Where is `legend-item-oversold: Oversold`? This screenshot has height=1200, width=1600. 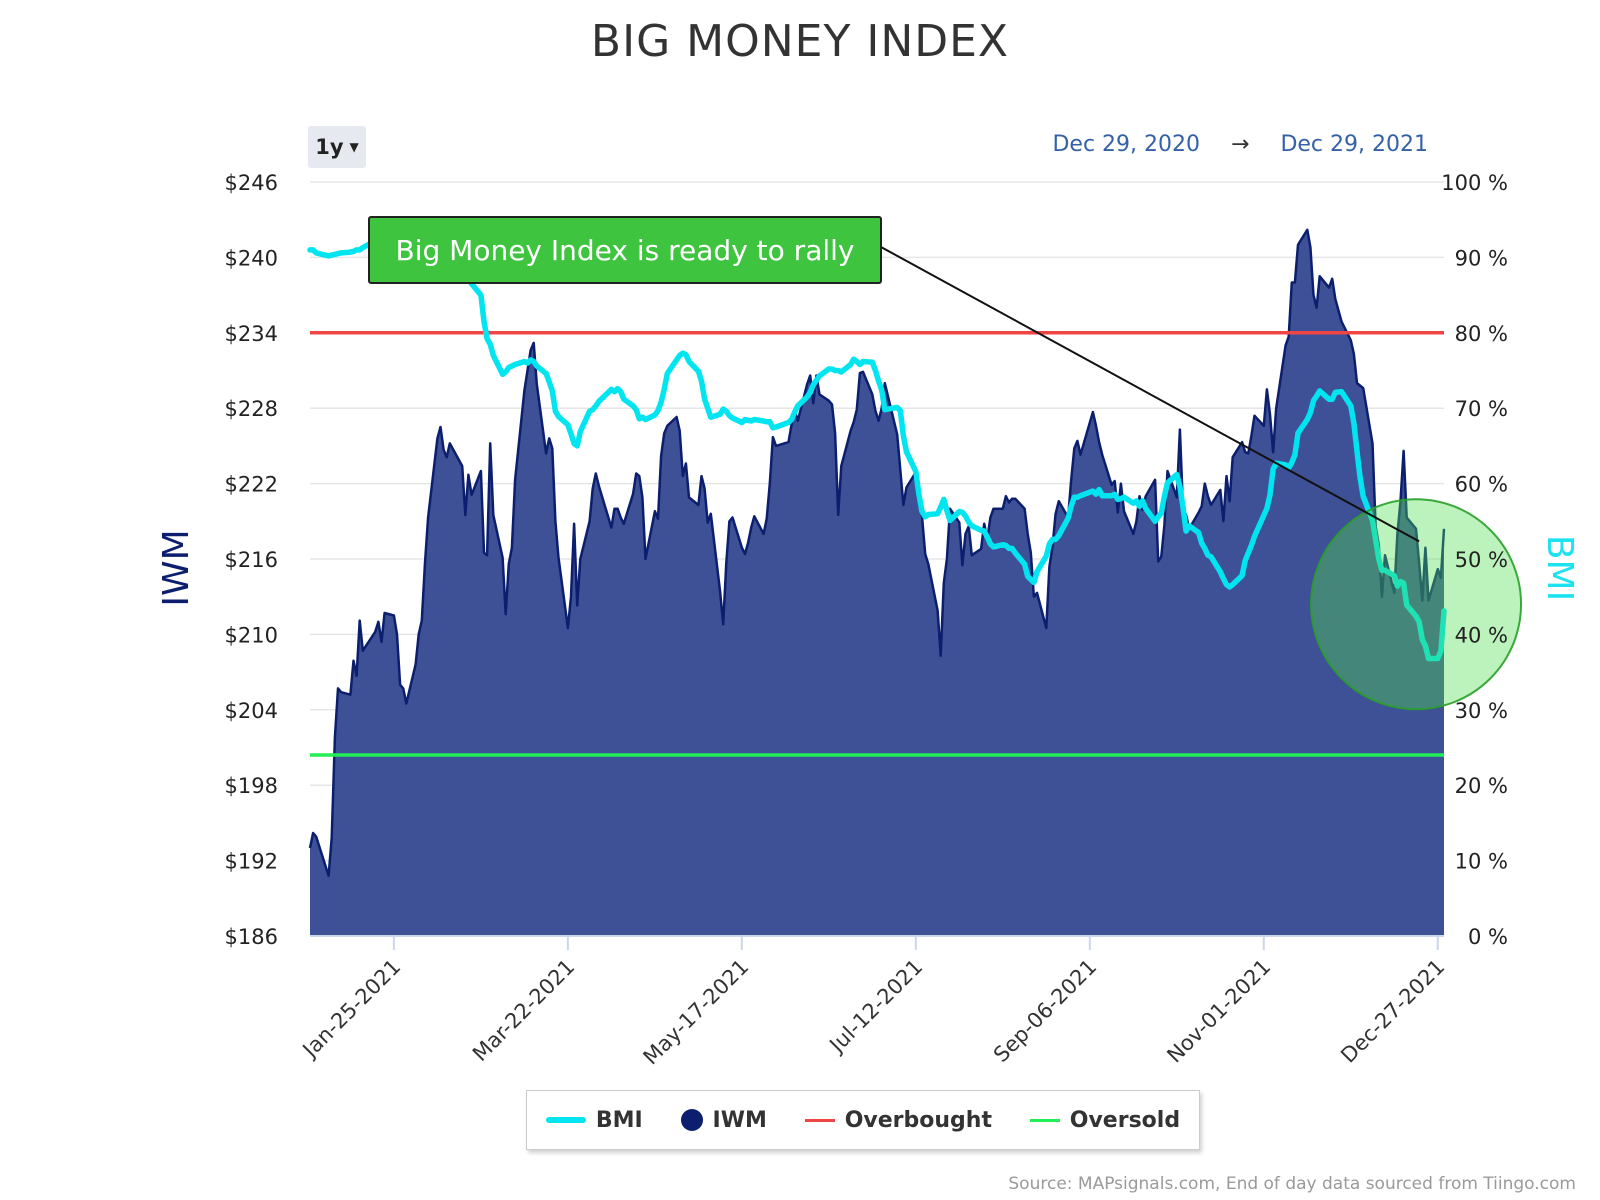 legend-item-oversold: Oversold is located at coordinates (1105, 1120).